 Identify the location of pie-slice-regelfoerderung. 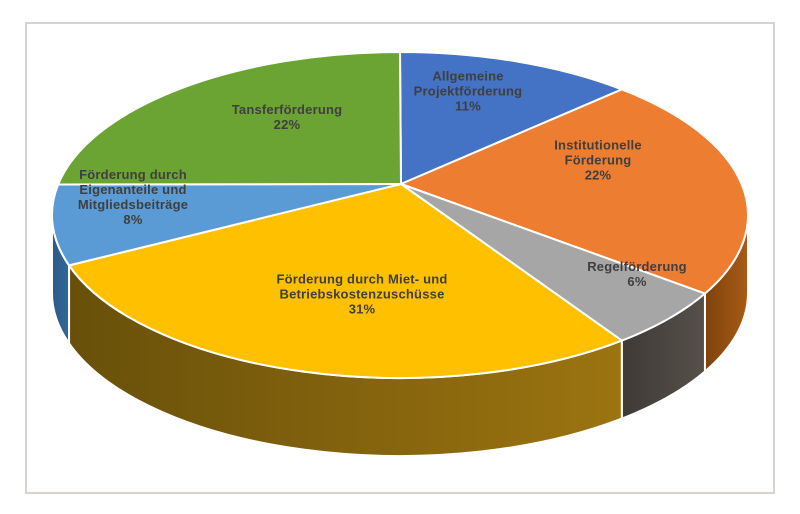
(553, 262).